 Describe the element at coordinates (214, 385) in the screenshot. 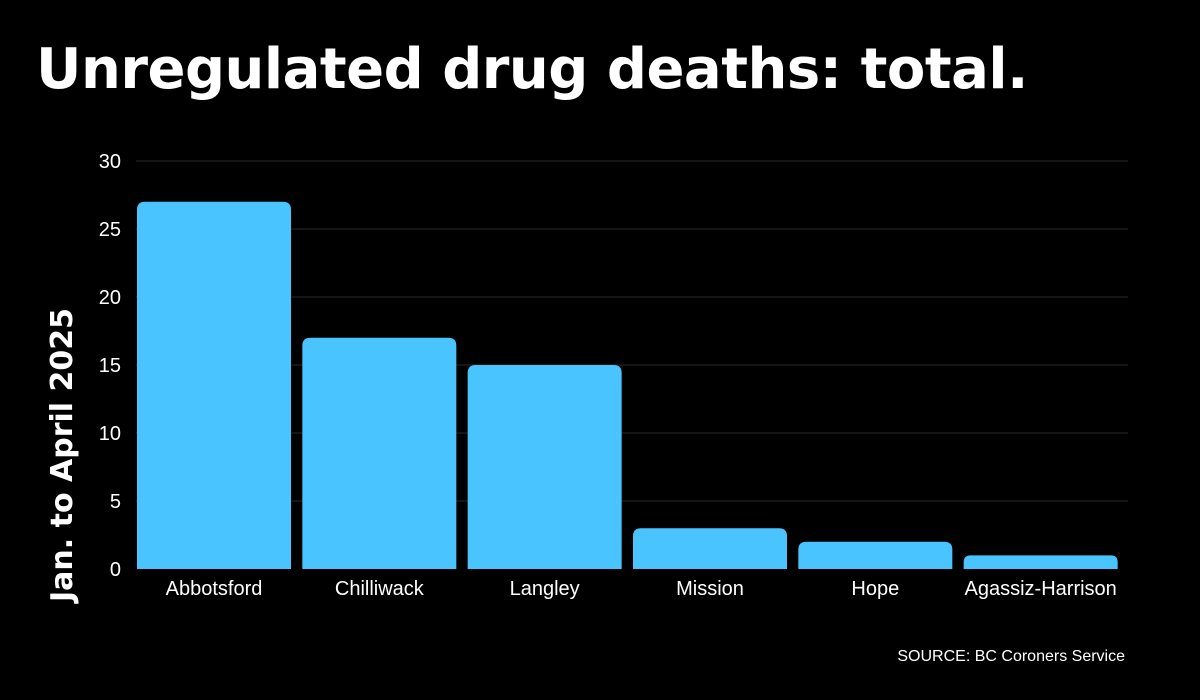

I see `bar-abbotsford` at that location.